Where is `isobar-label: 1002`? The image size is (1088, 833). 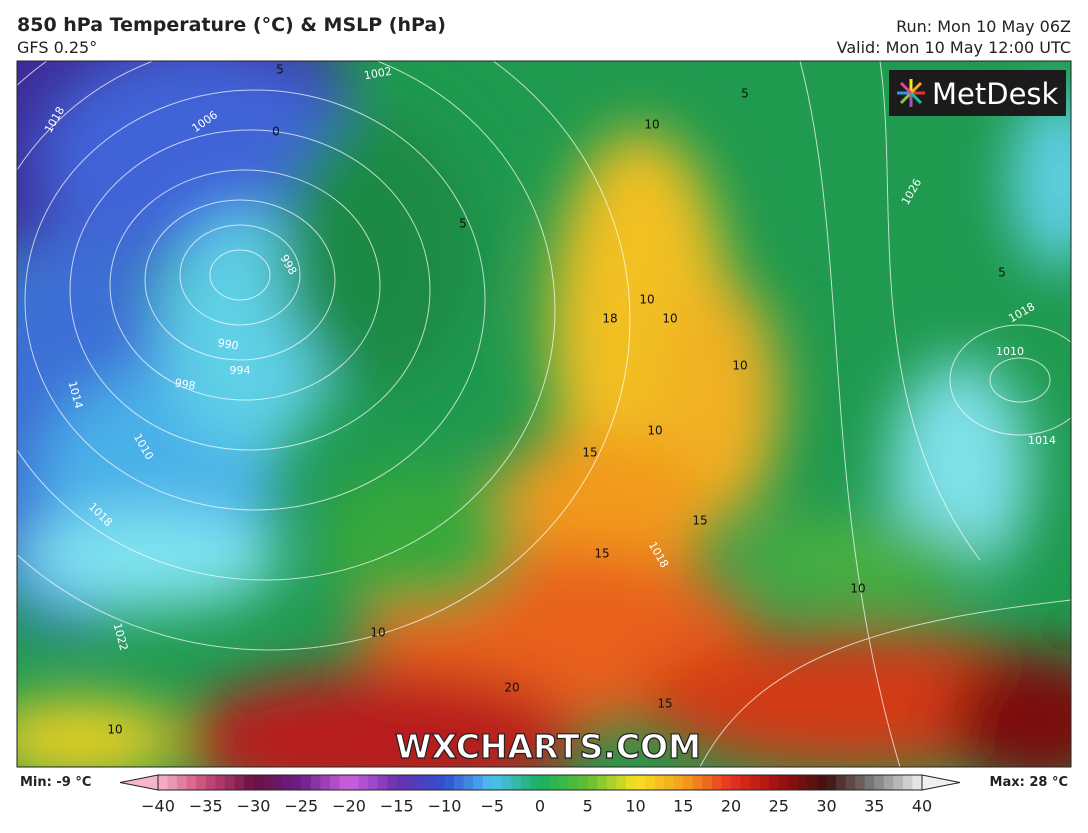
isobar-label: 1002 is located at coordinates (378, 74).